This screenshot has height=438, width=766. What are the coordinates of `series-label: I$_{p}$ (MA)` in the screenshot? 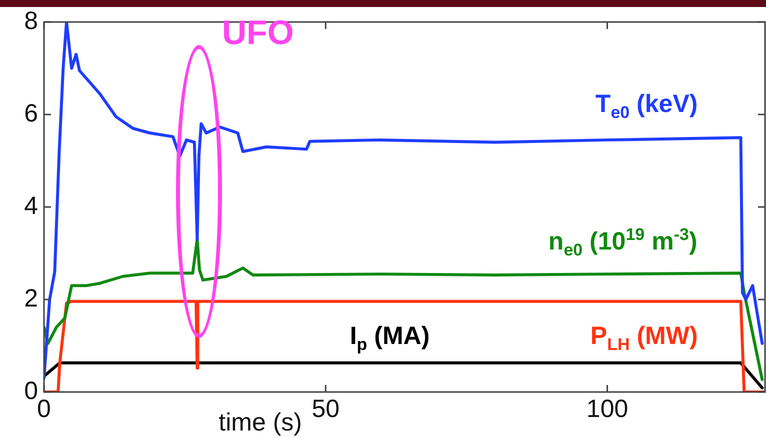 It's located at (390, 338).